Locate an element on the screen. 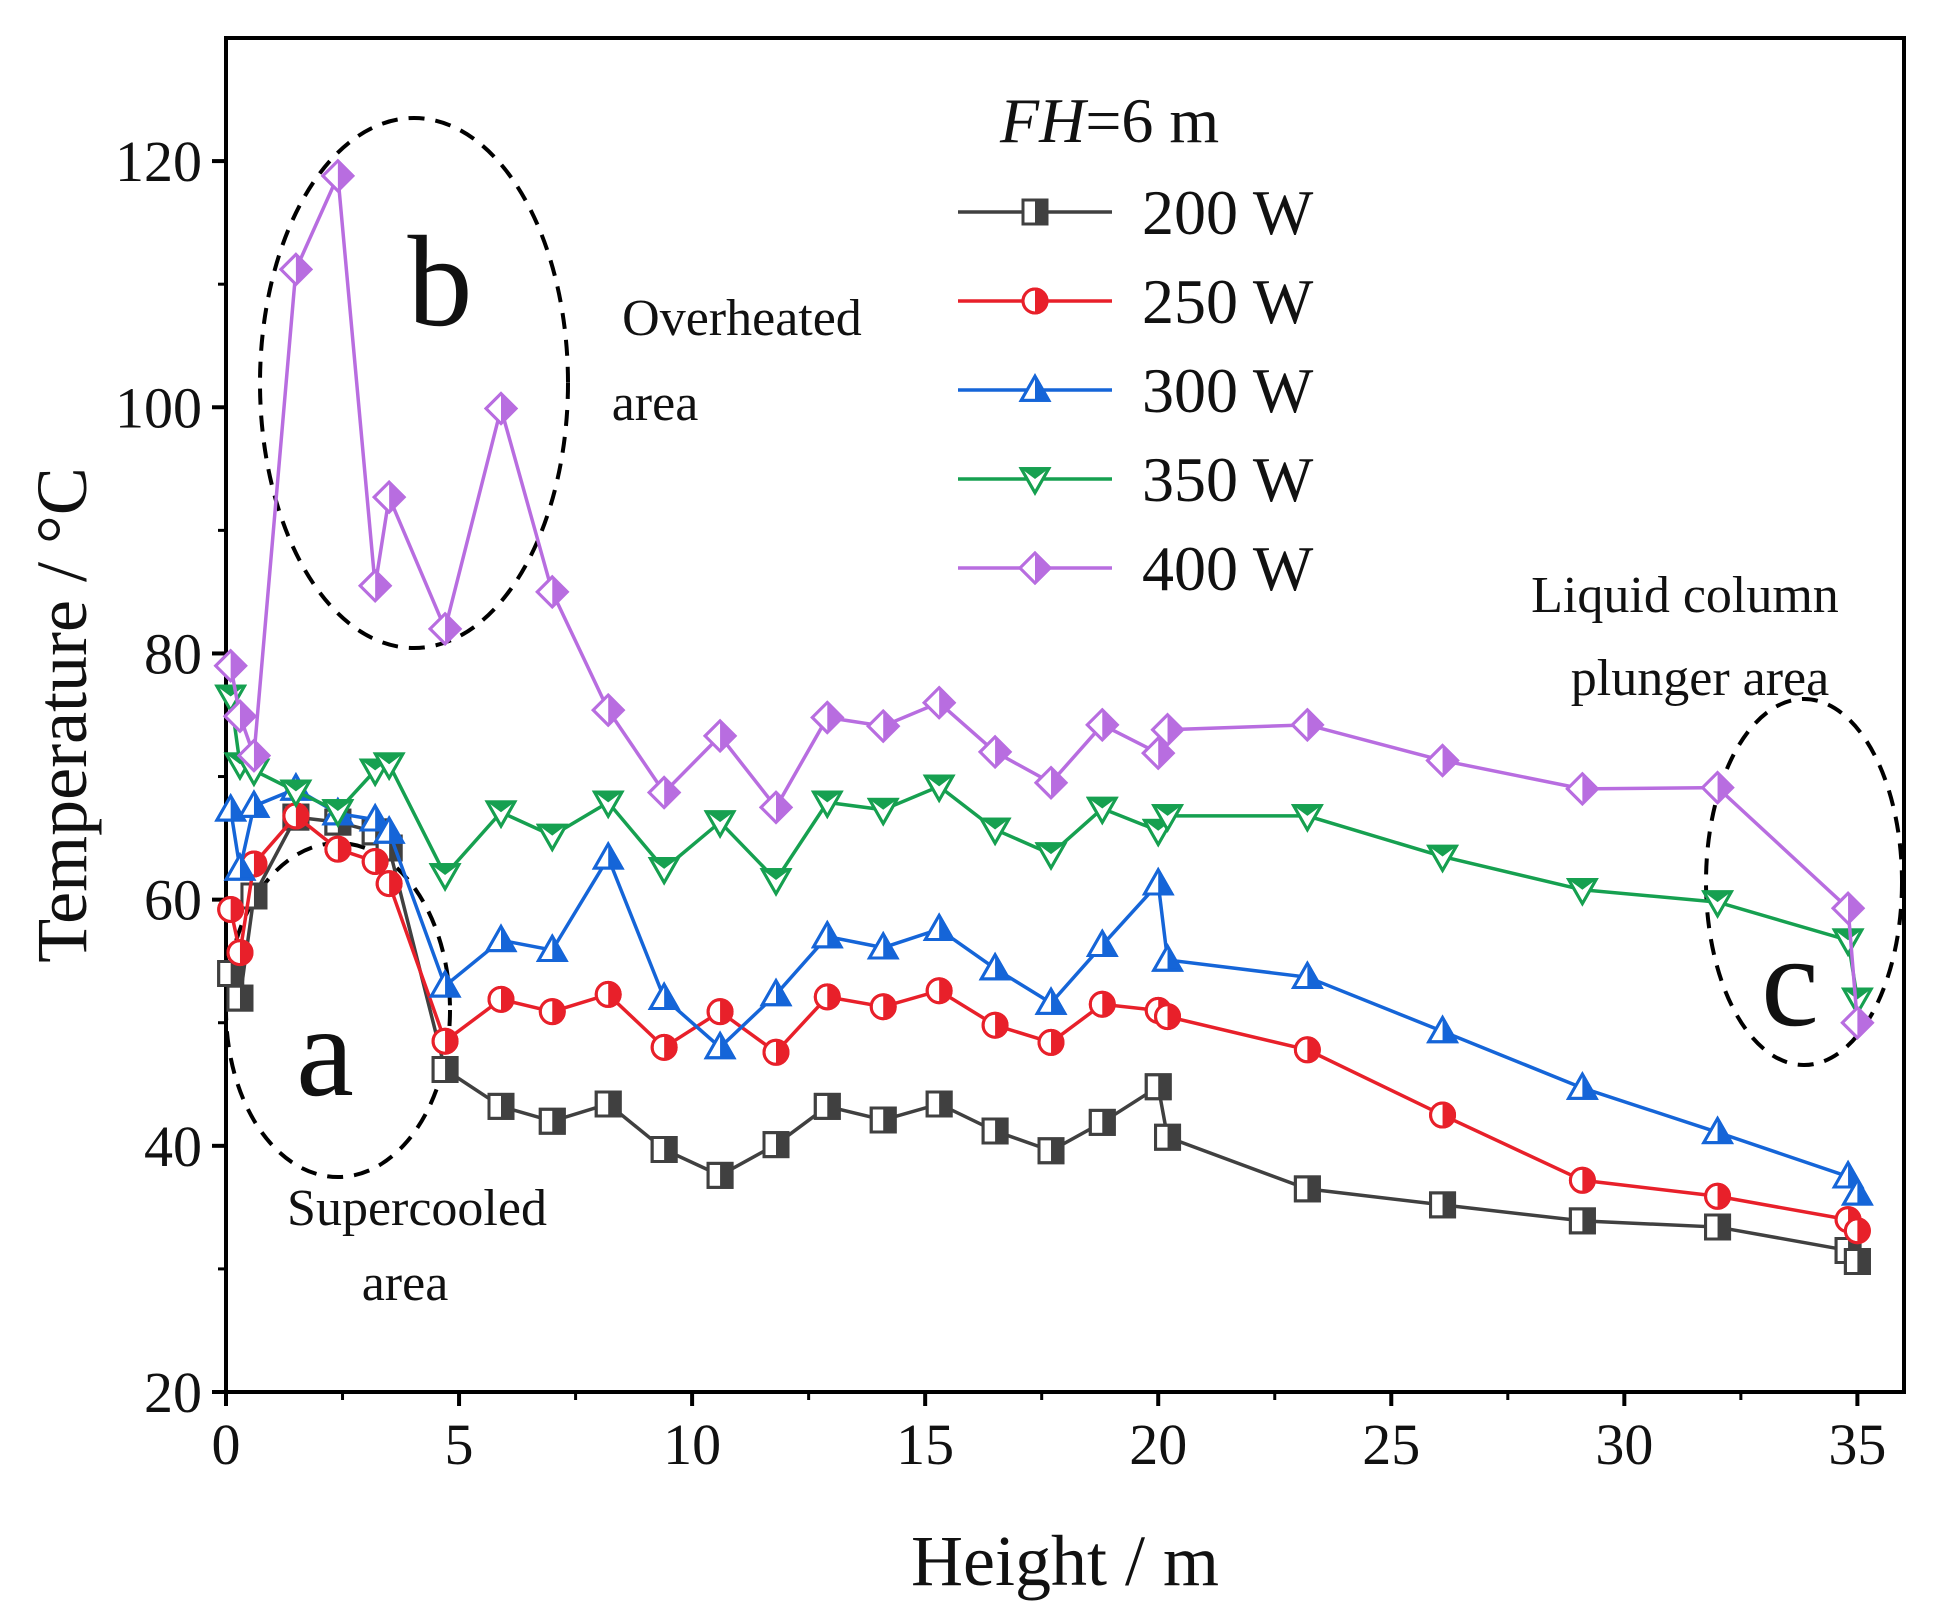 The image size is (1933, 1624). legend-title-italic: FH is located at coordinates (1044, 120).